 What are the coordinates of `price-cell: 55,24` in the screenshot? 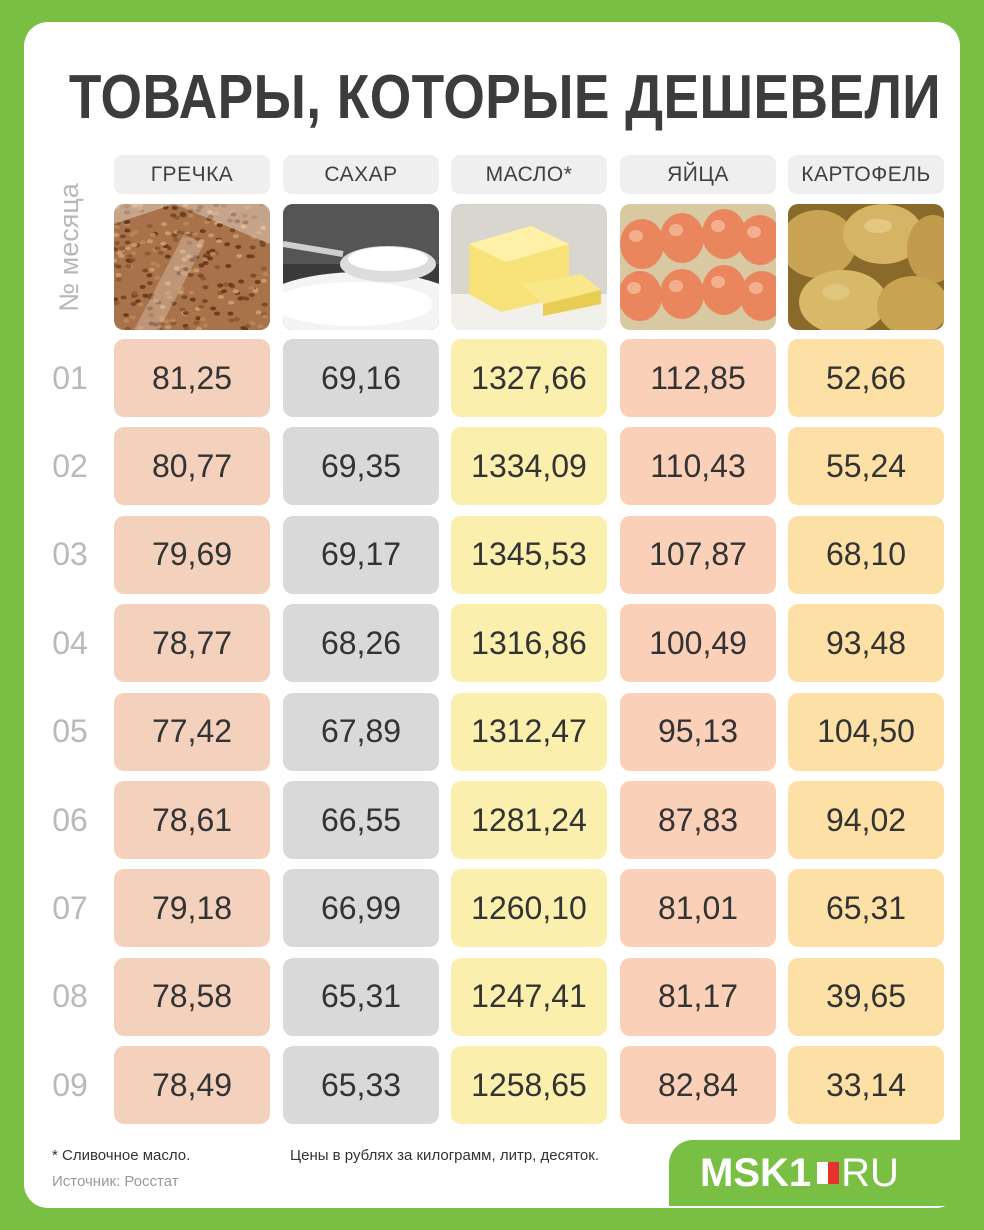 It's located at (866, 466).